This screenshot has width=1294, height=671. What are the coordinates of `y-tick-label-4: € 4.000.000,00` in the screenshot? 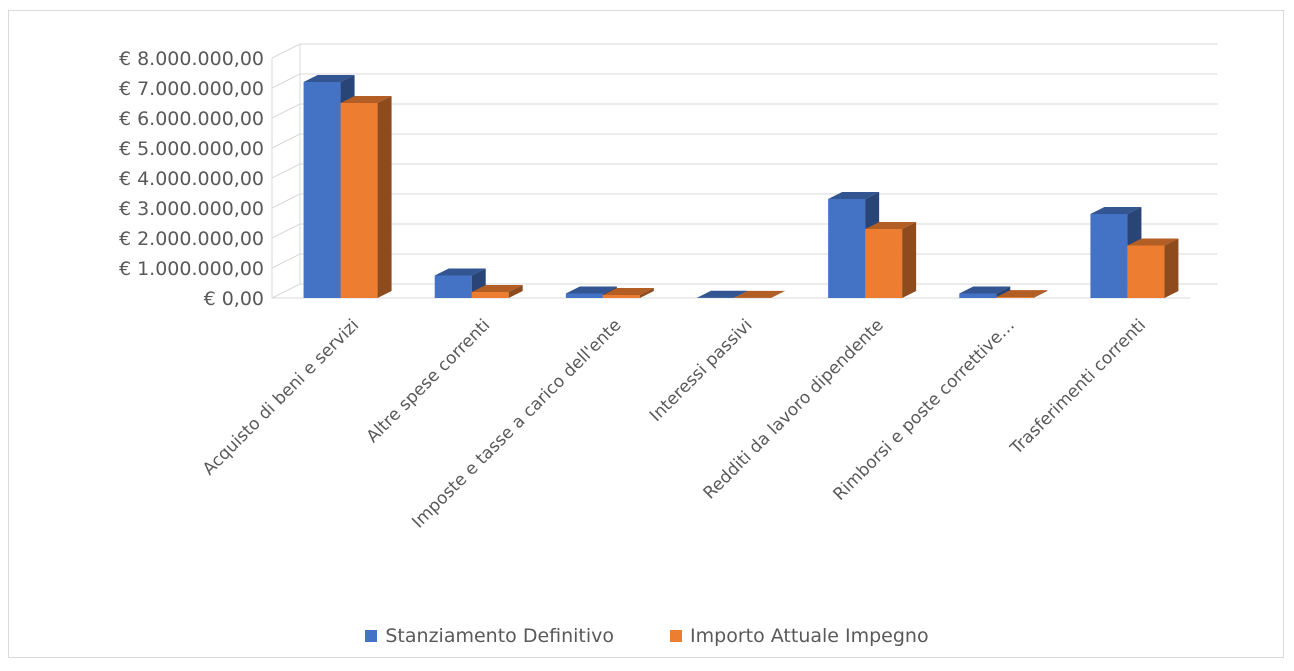 It's located at (191, 179).